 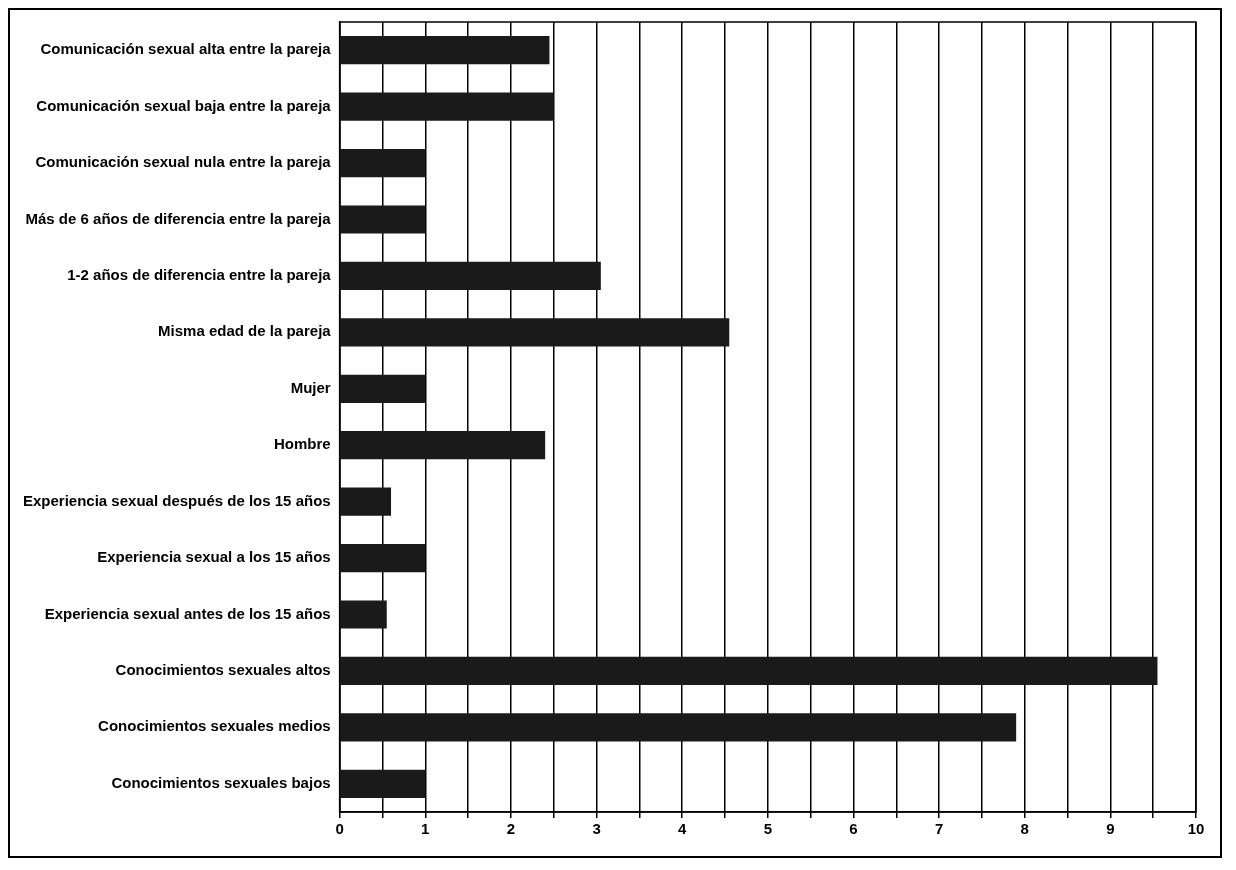 I want to click on x-tick-label: 6, so click(x=853, y=829).